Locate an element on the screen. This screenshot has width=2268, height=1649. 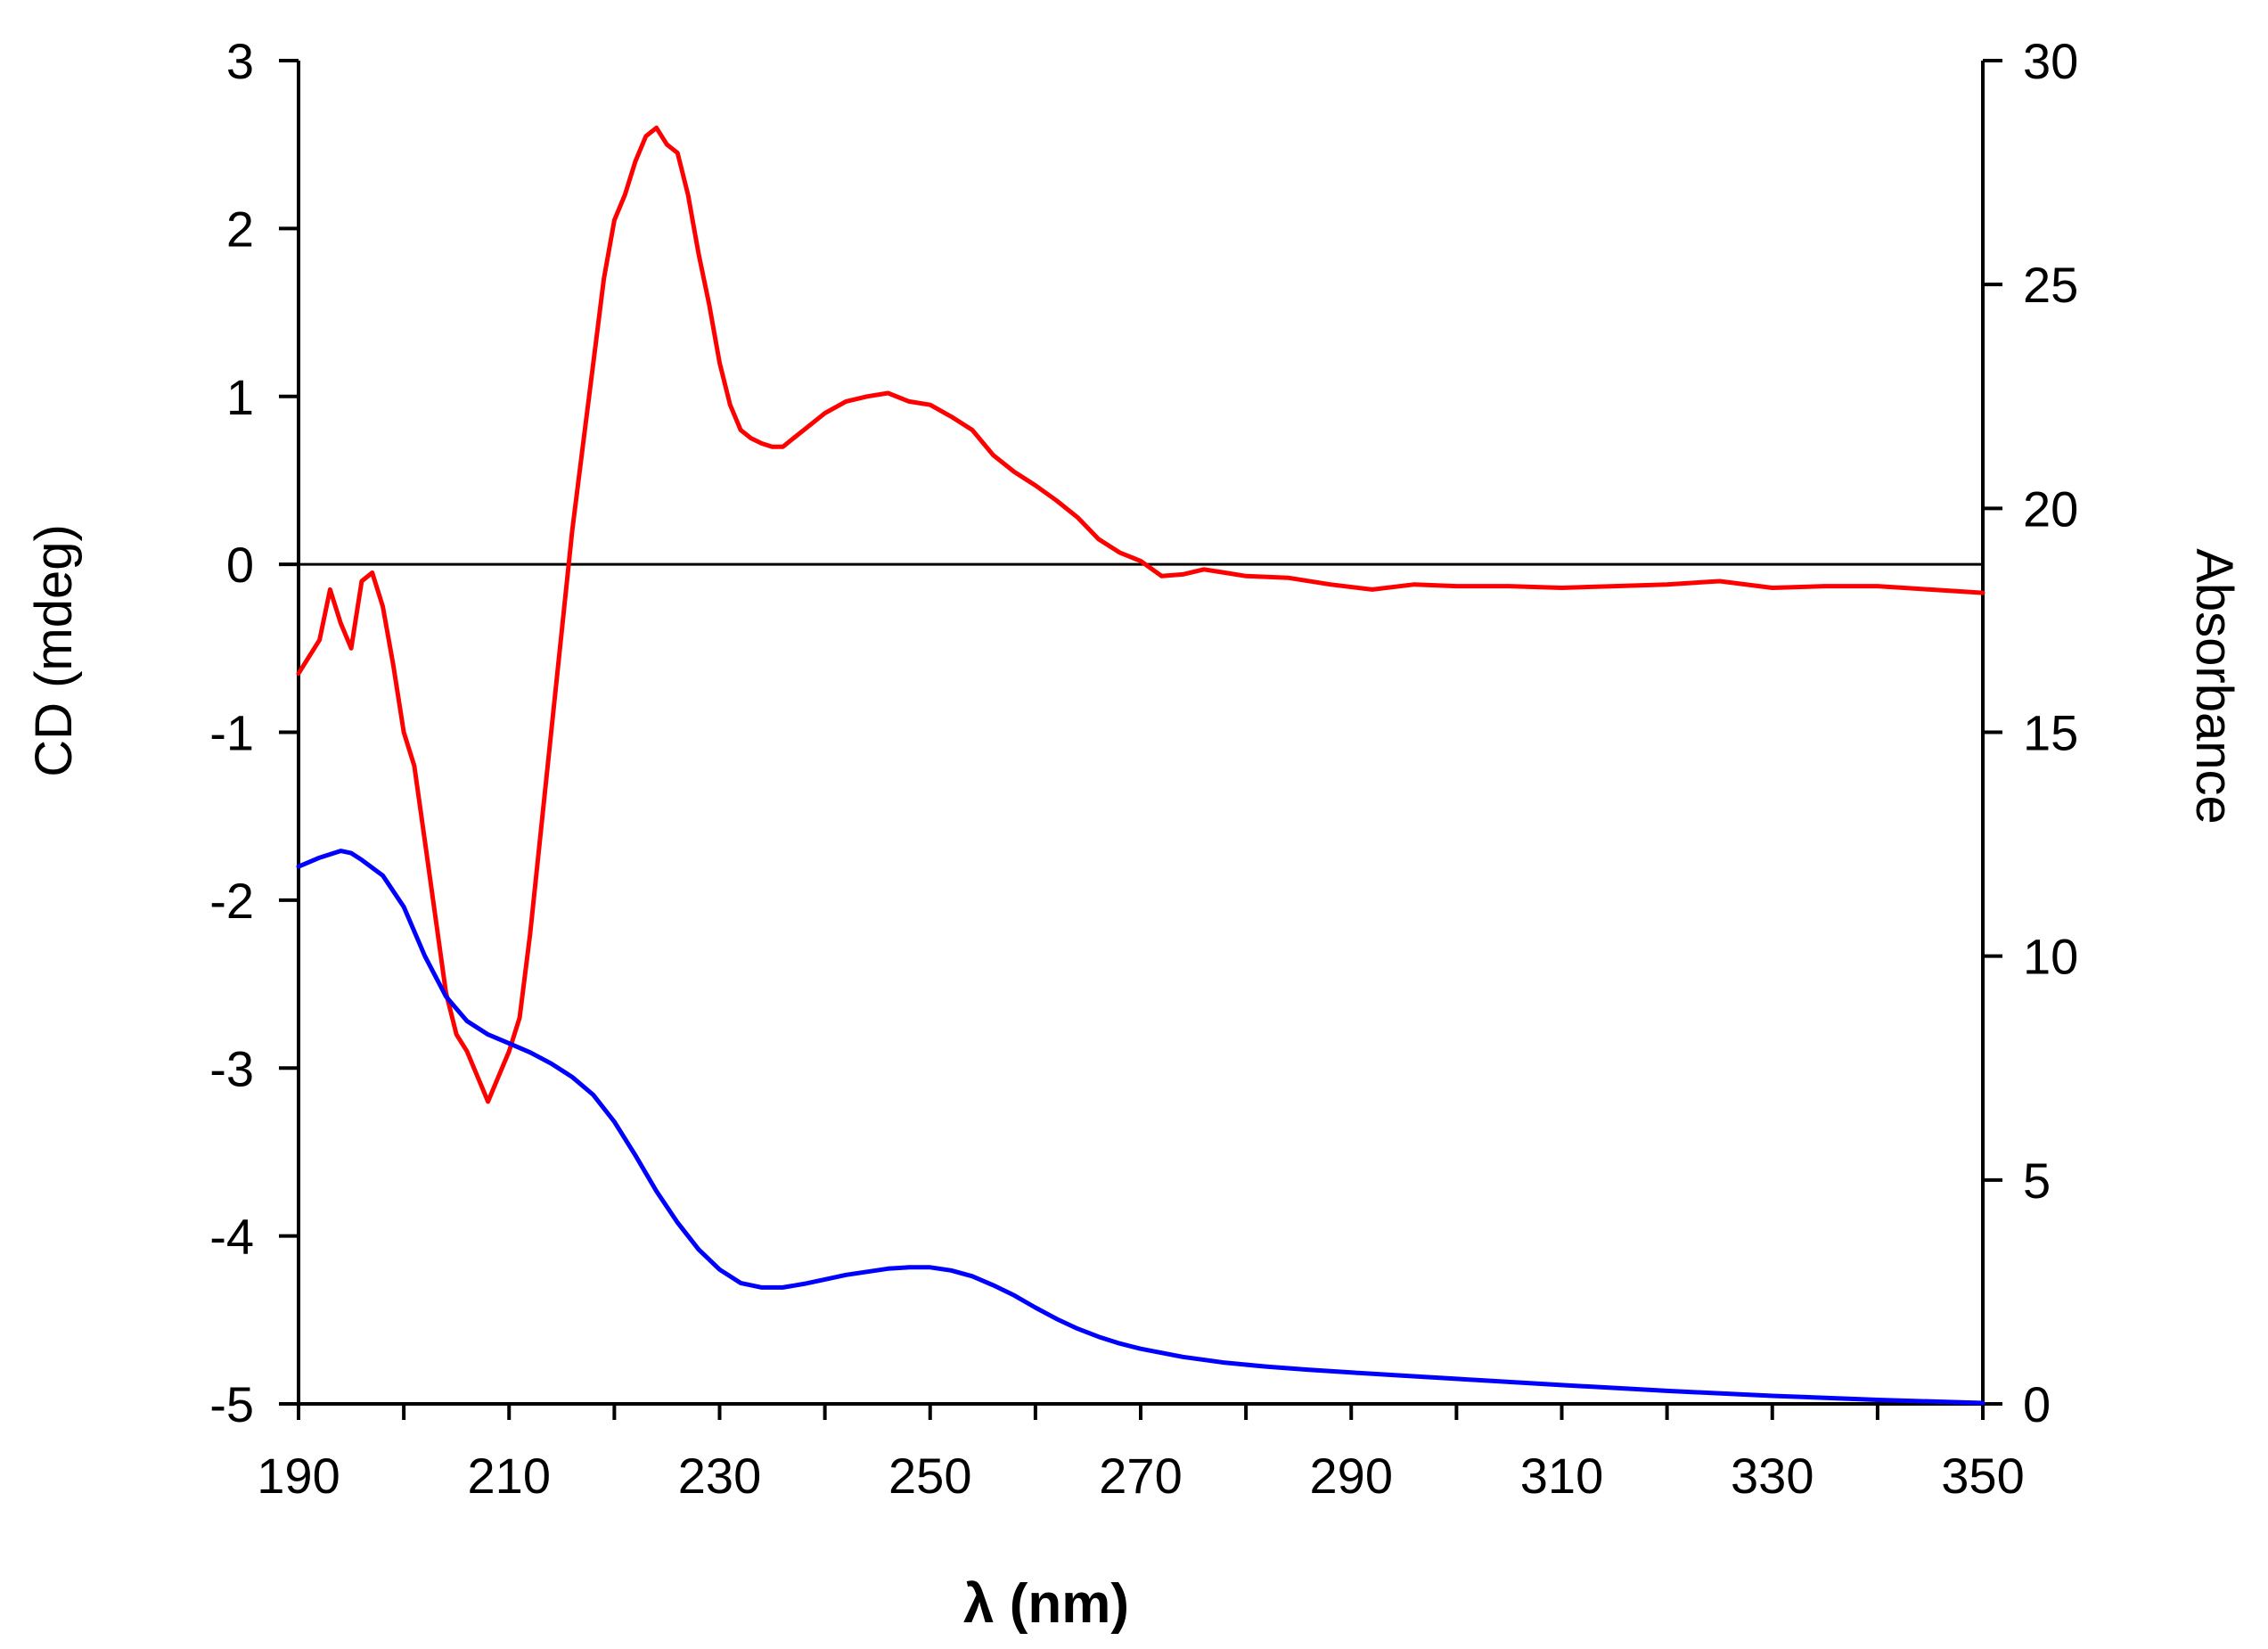
y-tick-label-left: 0 is located at coordinates (240, 565).